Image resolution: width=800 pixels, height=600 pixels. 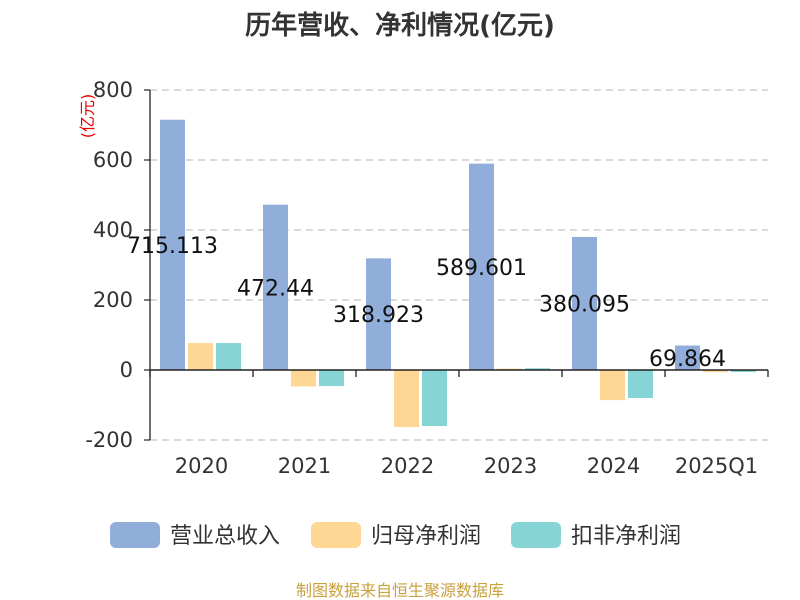 I want to click on x-tick-label-2022: 2022, so click(x=407, y=466).